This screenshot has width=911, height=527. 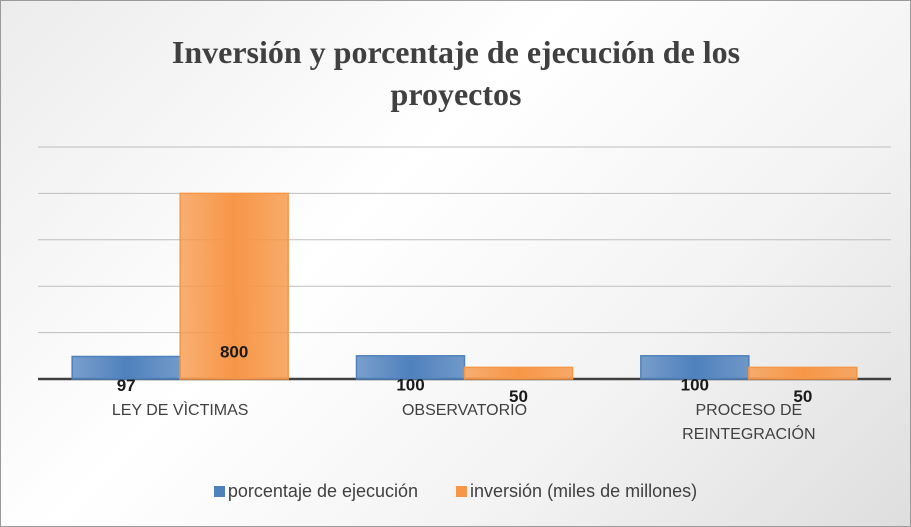 I want to click on legend-item: porcentaje de ejecución, so click(x=316, y=491).